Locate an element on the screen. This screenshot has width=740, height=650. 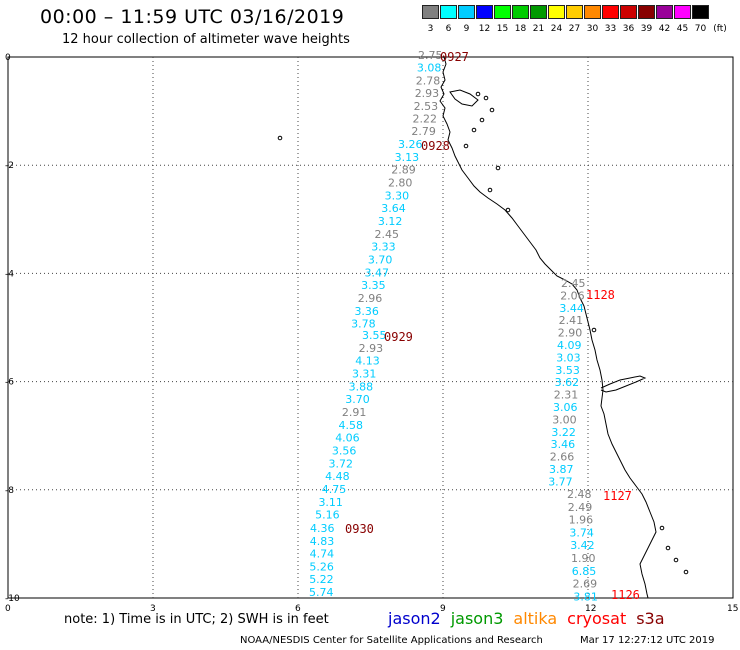
wave-height-value: 3.64 is located at coordinates (393, 208).